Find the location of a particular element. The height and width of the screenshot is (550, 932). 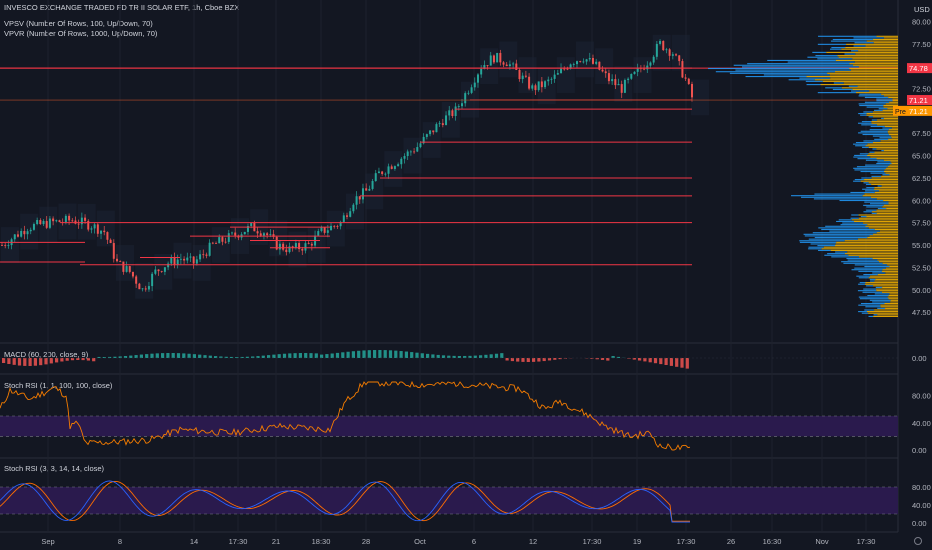

price-tick-label: 67.50 is located at coordinates (921, 133).